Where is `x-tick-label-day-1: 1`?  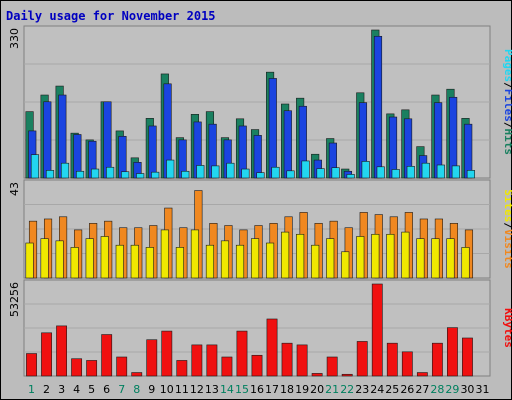
x-tick-label-day-1: 1 is located at coordinates (31, 389).